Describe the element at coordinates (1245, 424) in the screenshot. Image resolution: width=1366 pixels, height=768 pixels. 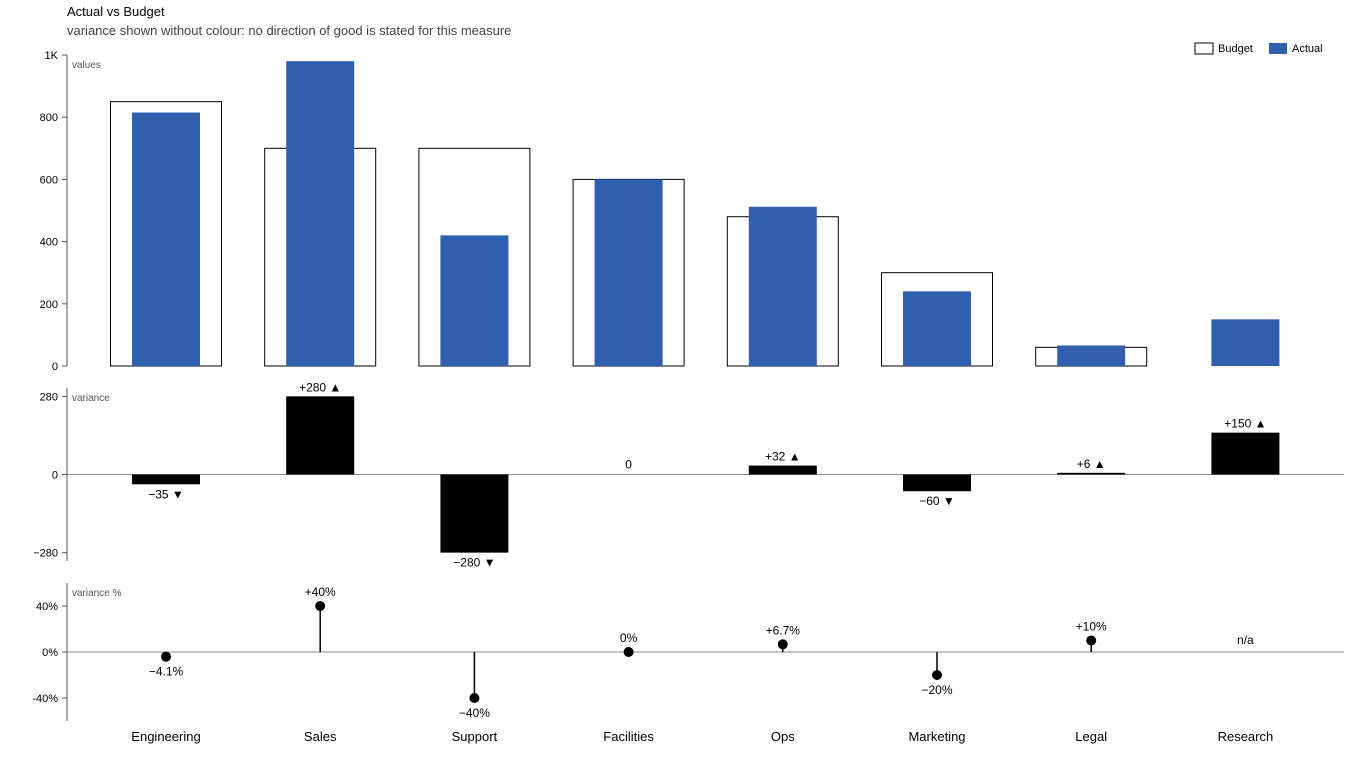
I see `variance-data-label: +150 ▲` at that location.